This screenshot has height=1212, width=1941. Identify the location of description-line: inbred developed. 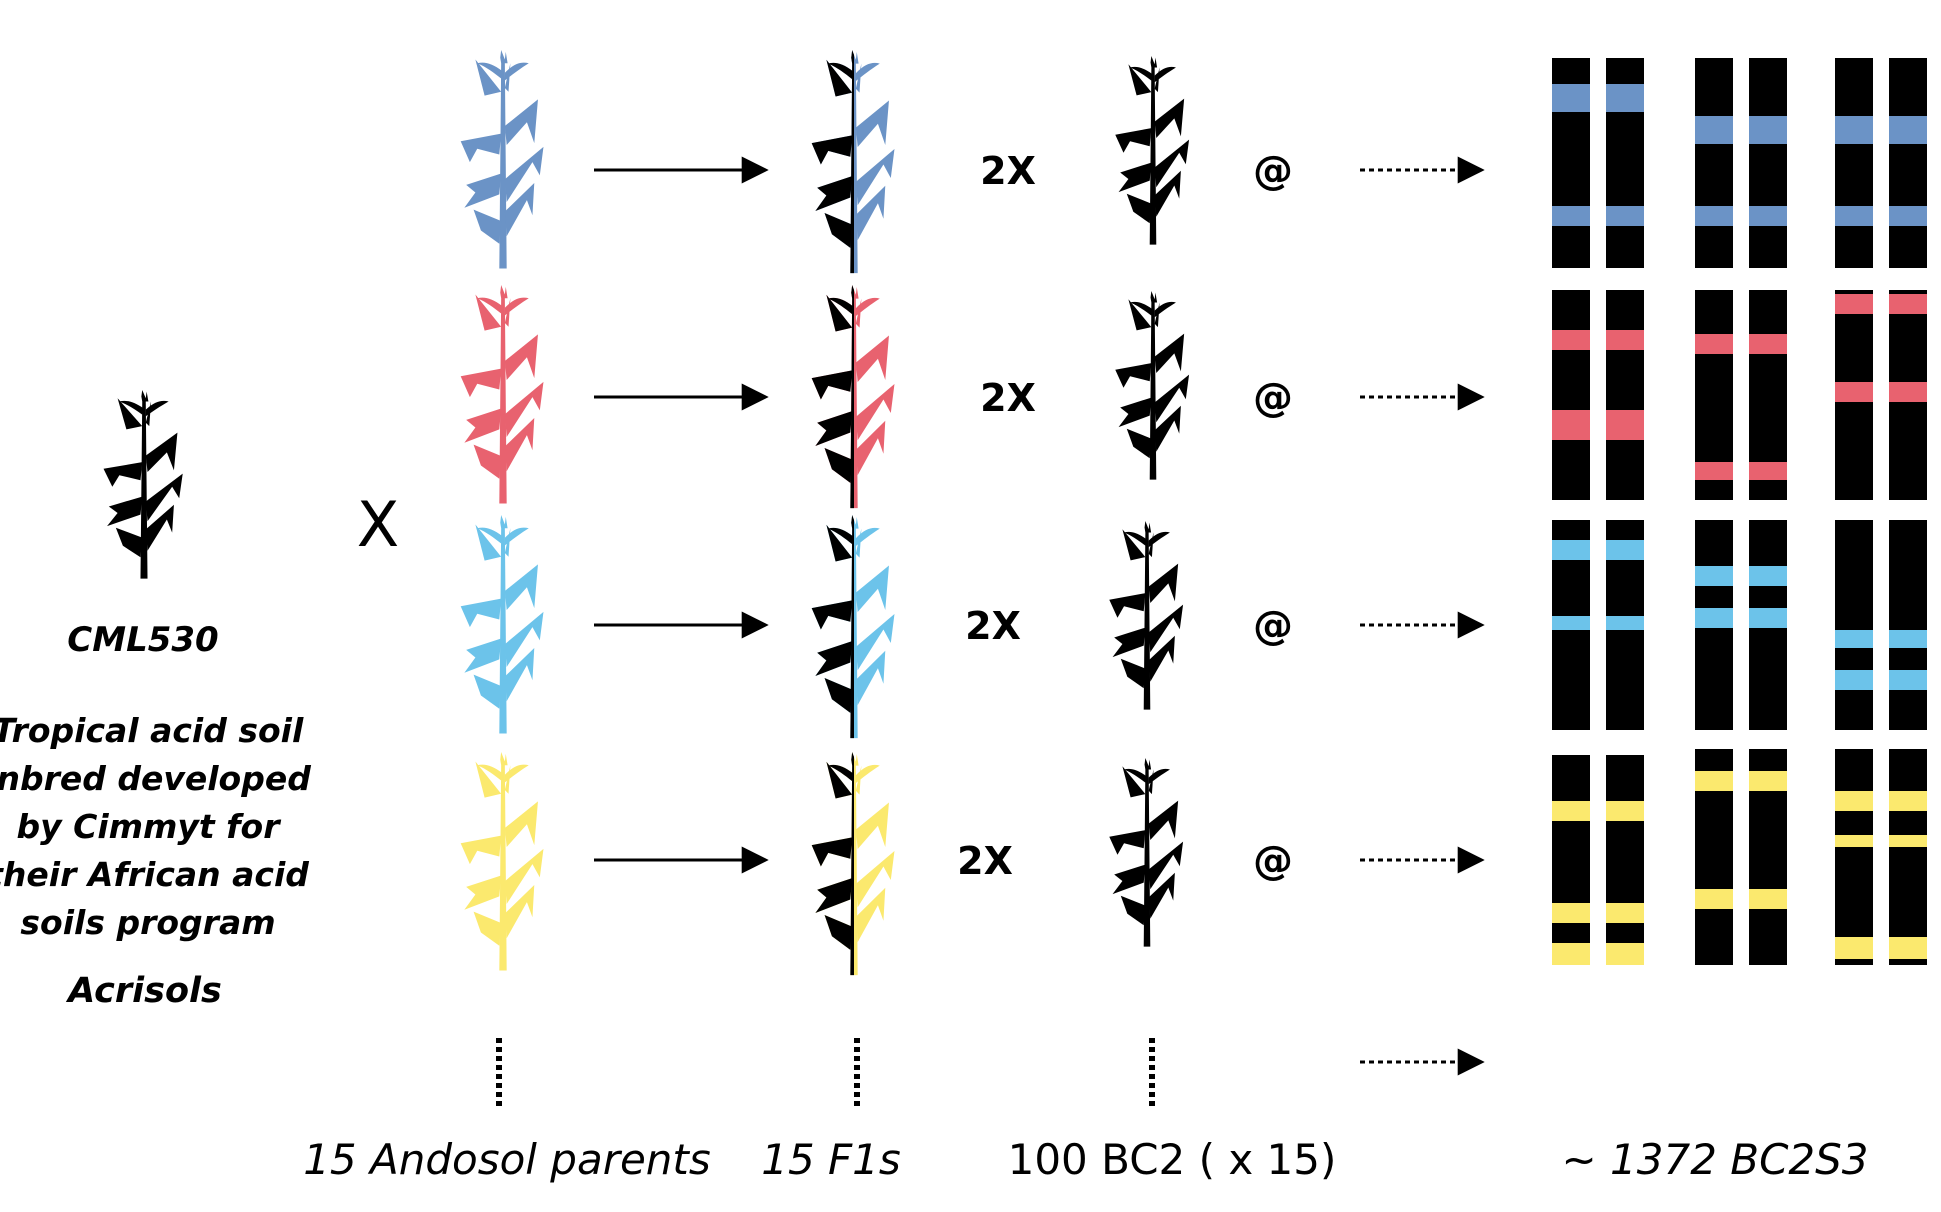
(155, 778).